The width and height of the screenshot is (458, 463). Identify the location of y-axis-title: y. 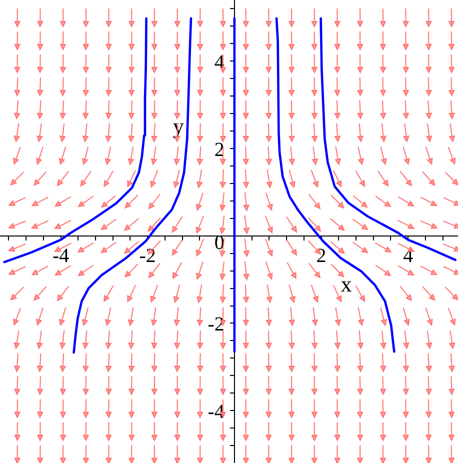
(178, 126).